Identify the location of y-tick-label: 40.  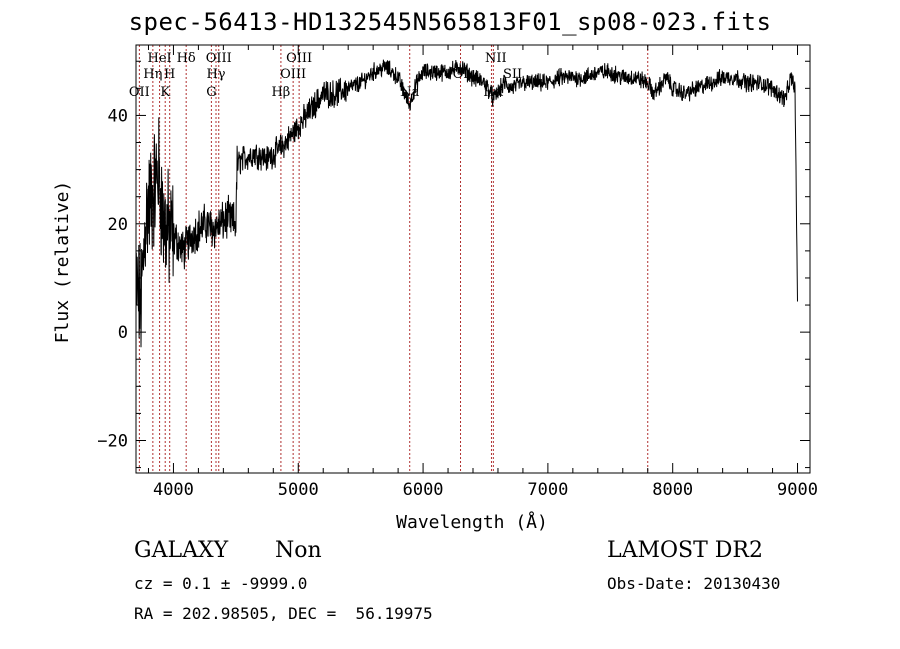
(118, 116).